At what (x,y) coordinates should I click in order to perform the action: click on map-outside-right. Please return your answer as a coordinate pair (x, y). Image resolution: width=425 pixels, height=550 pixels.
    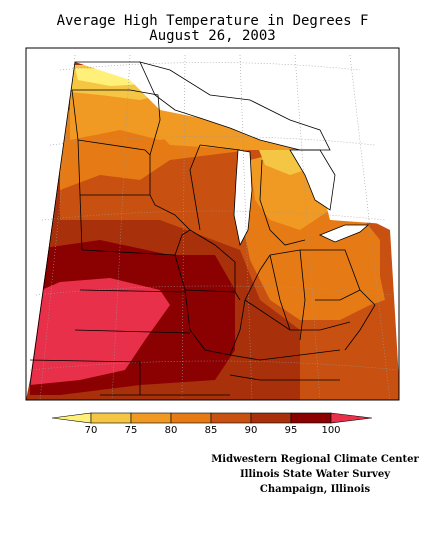
    Looking at the image, I should click on (384, 214).